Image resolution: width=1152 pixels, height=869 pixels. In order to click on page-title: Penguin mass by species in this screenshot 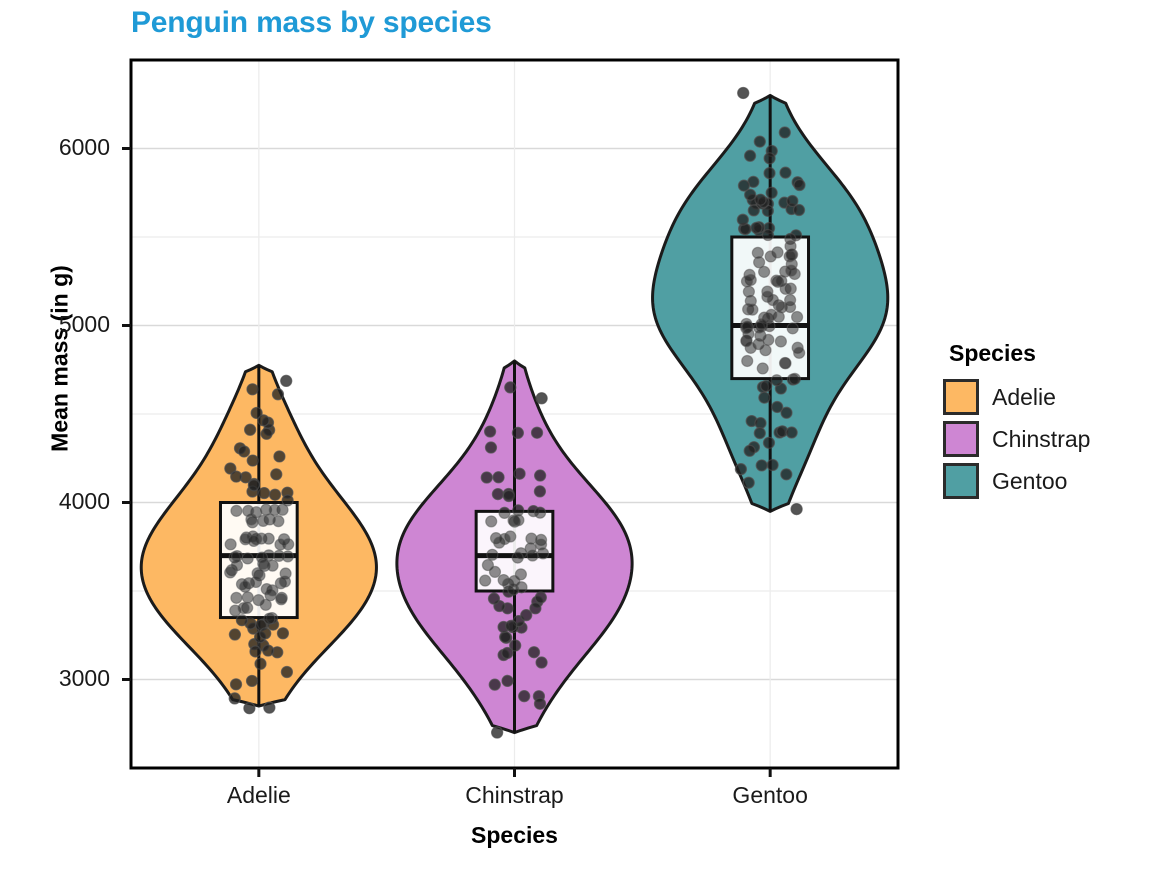, I will do `click(311, 22)`.